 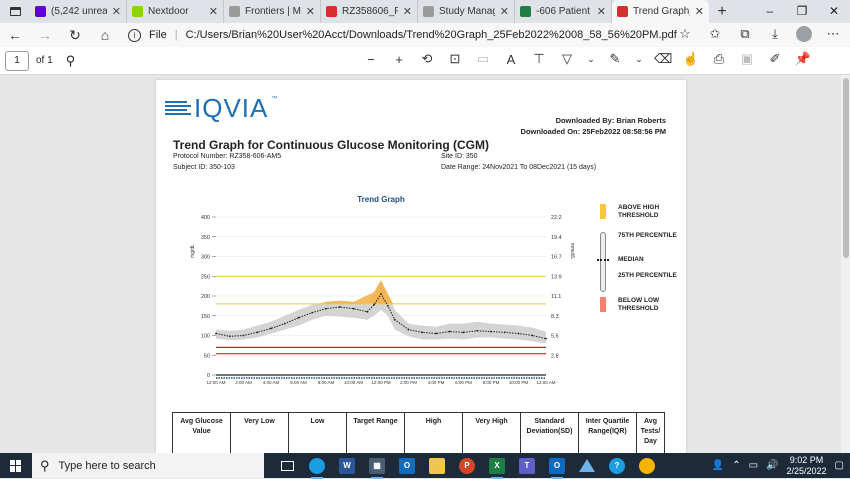 What do you see at coordinates (845, 264) in the screenshot?
I see `vertical-scrollbar` at bounding box center [845, 264].